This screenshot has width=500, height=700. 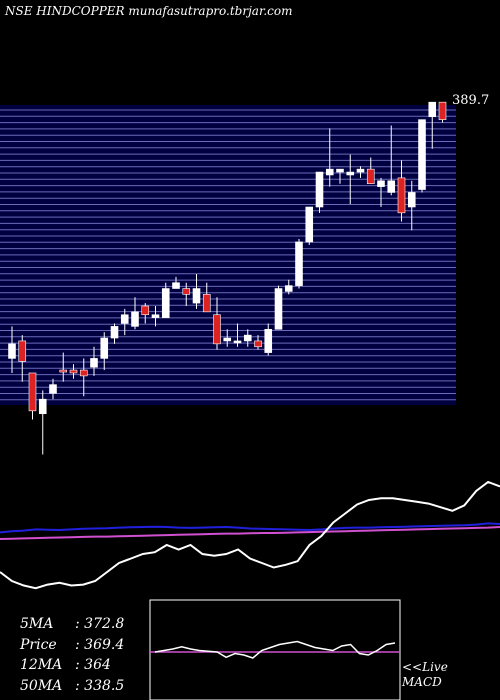 I want to click on ma-magenta-line, so click(x=250, y=533).